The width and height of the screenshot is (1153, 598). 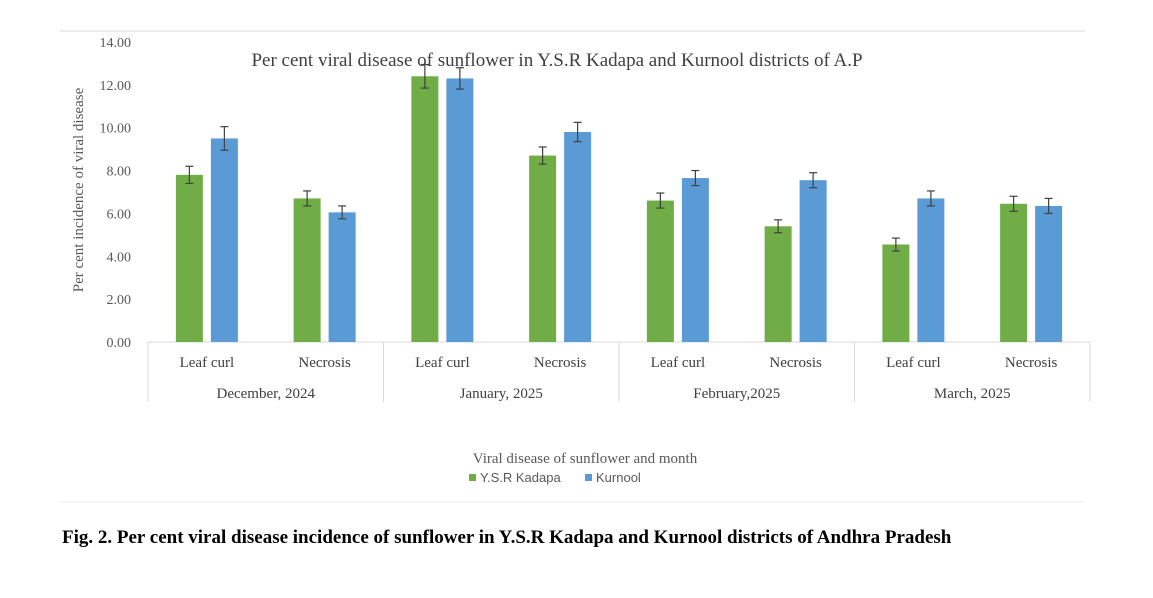 I want to click on legend-label: Y.S.R Kadapa, so click(x=520, y=477).